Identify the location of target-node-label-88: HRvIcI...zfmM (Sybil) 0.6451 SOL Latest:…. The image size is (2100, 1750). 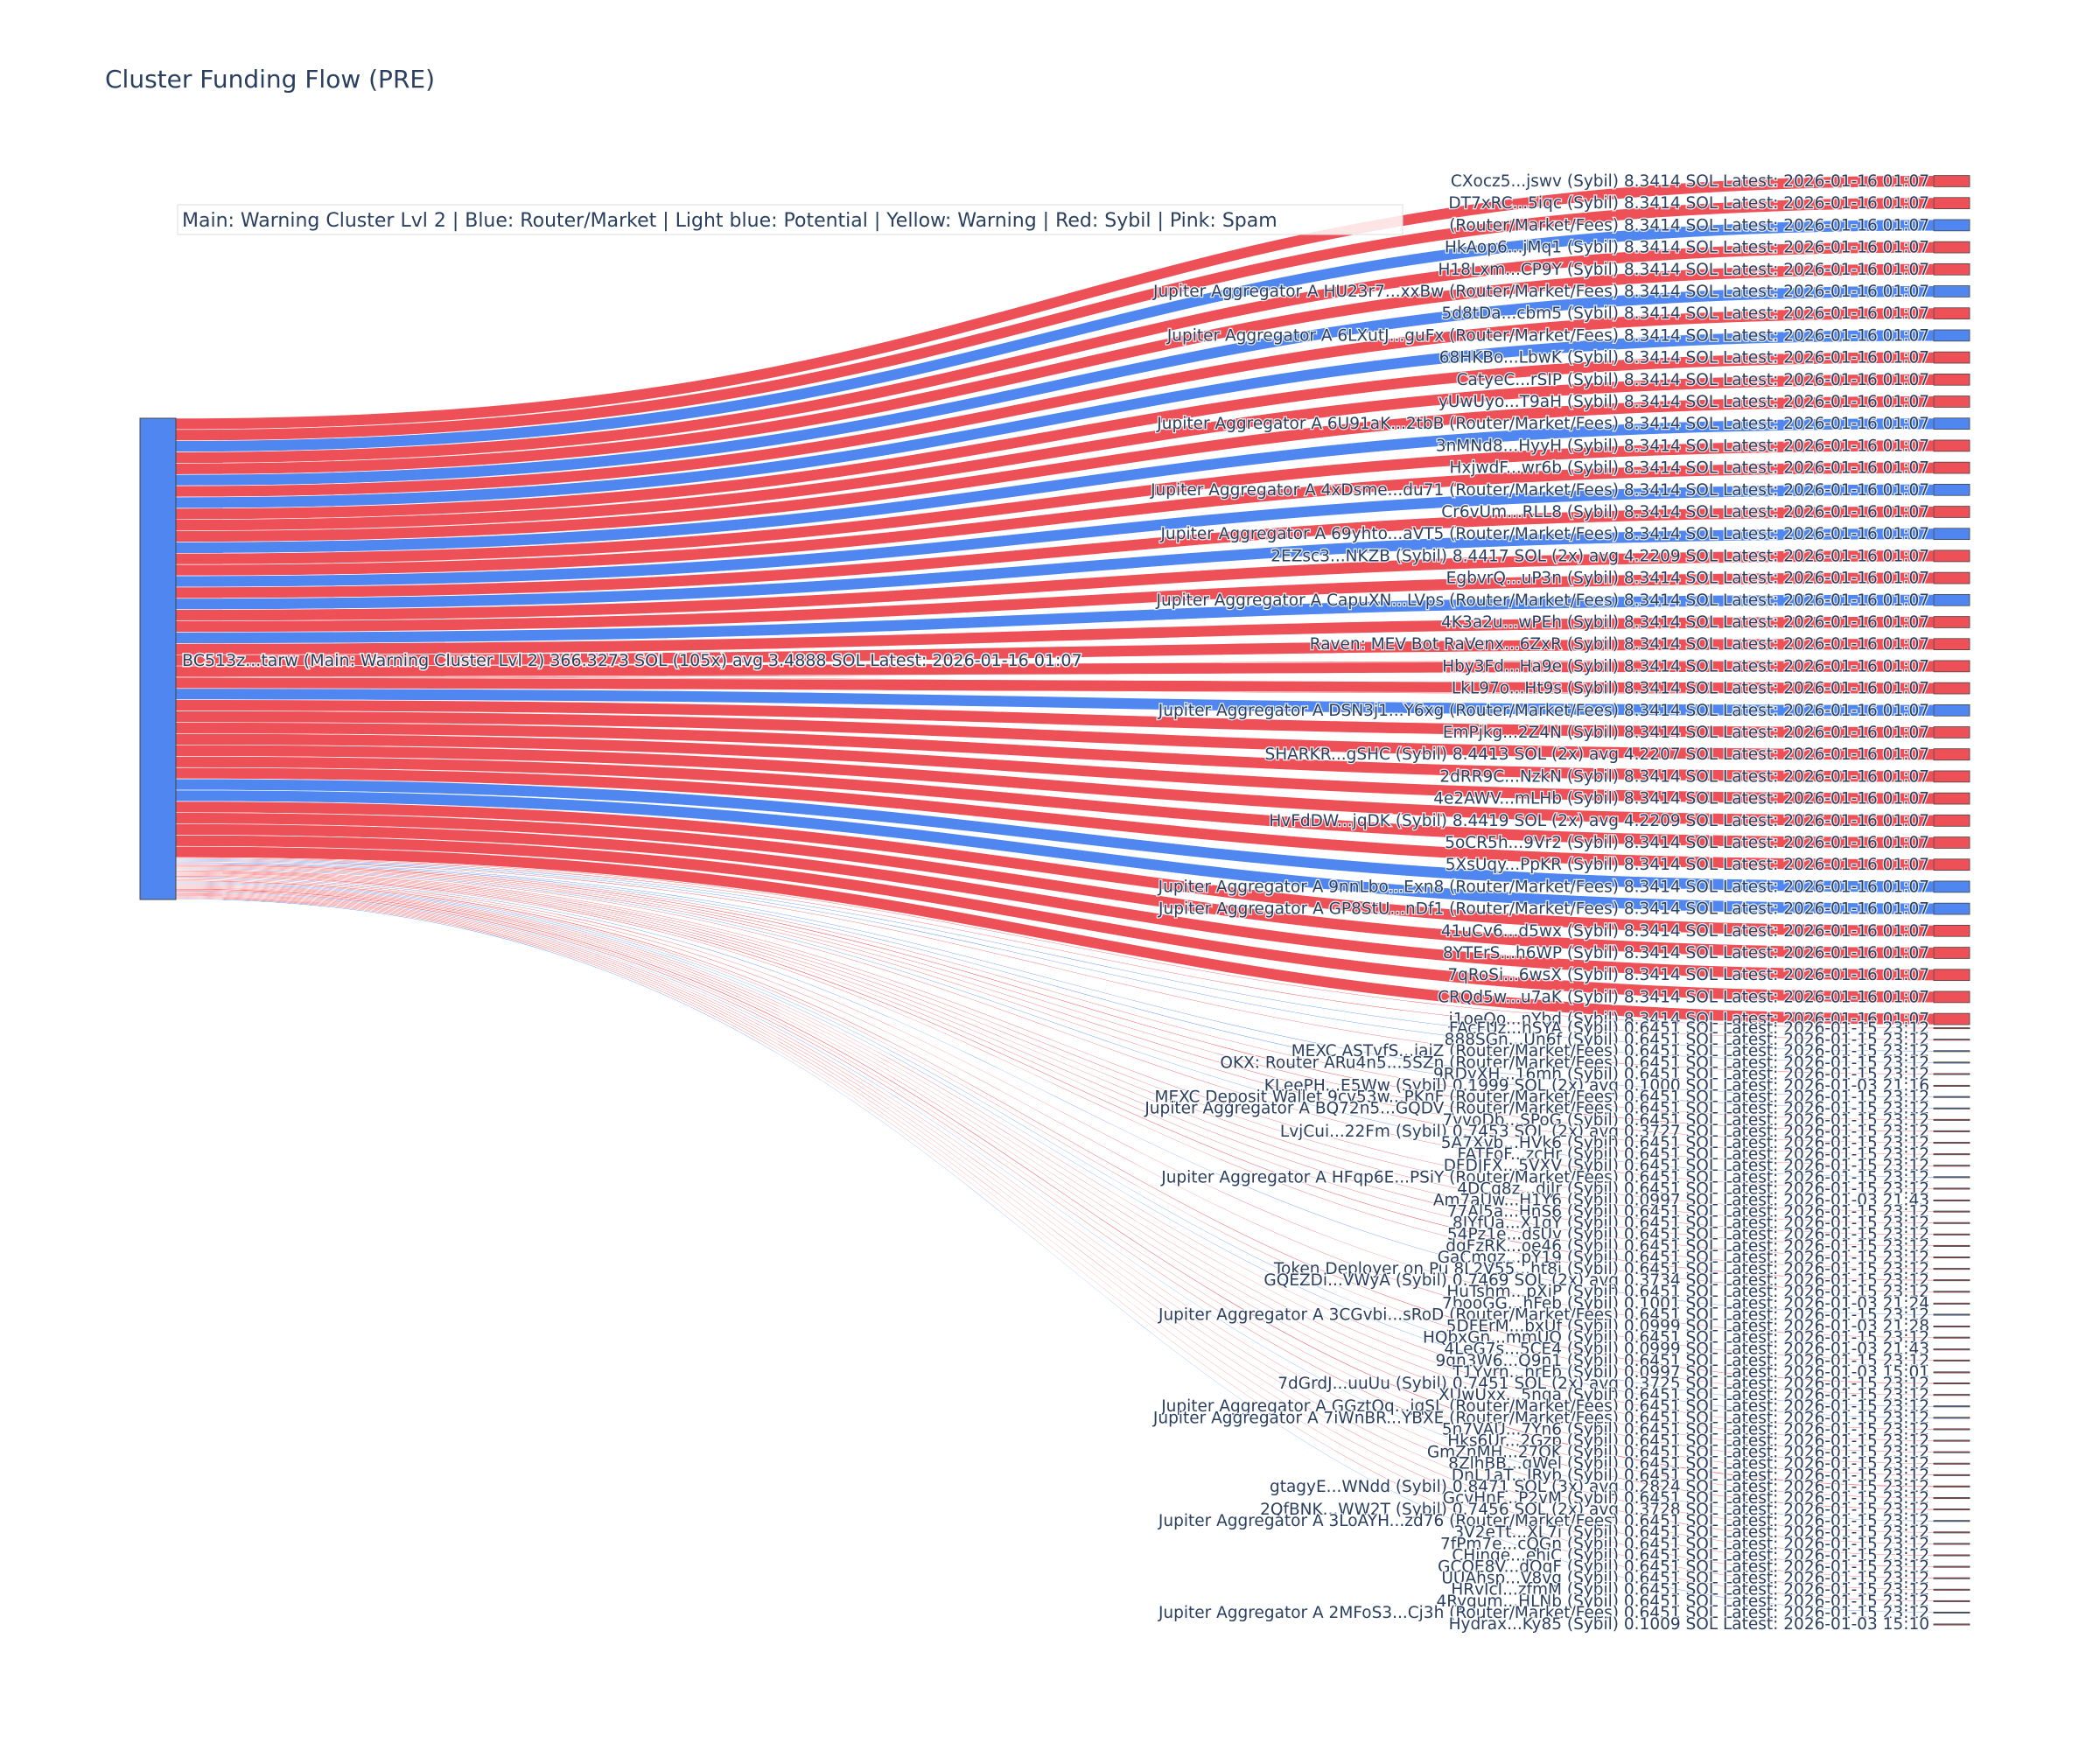
(1690, 1590).